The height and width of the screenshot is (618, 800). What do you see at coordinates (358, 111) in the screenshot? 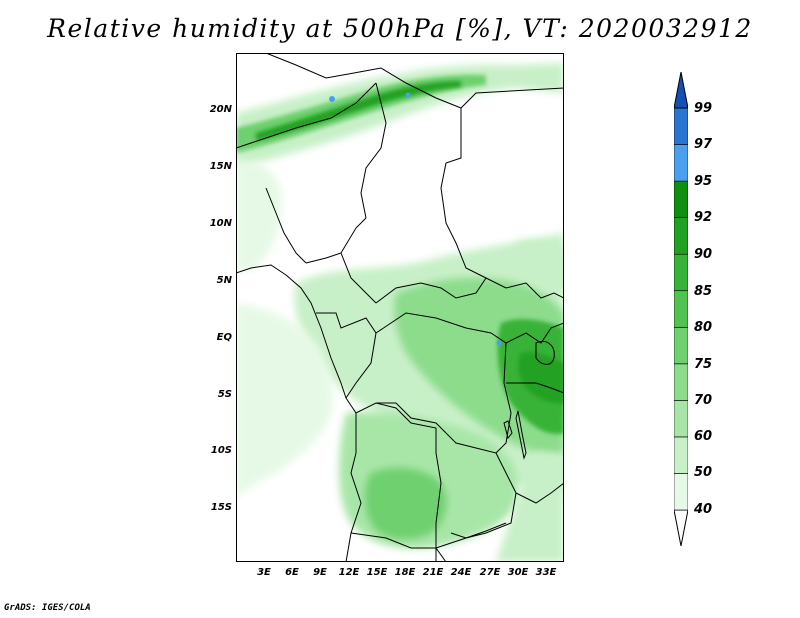
I see `humidity-band-sahel-max` at bounding box center [358, 111].